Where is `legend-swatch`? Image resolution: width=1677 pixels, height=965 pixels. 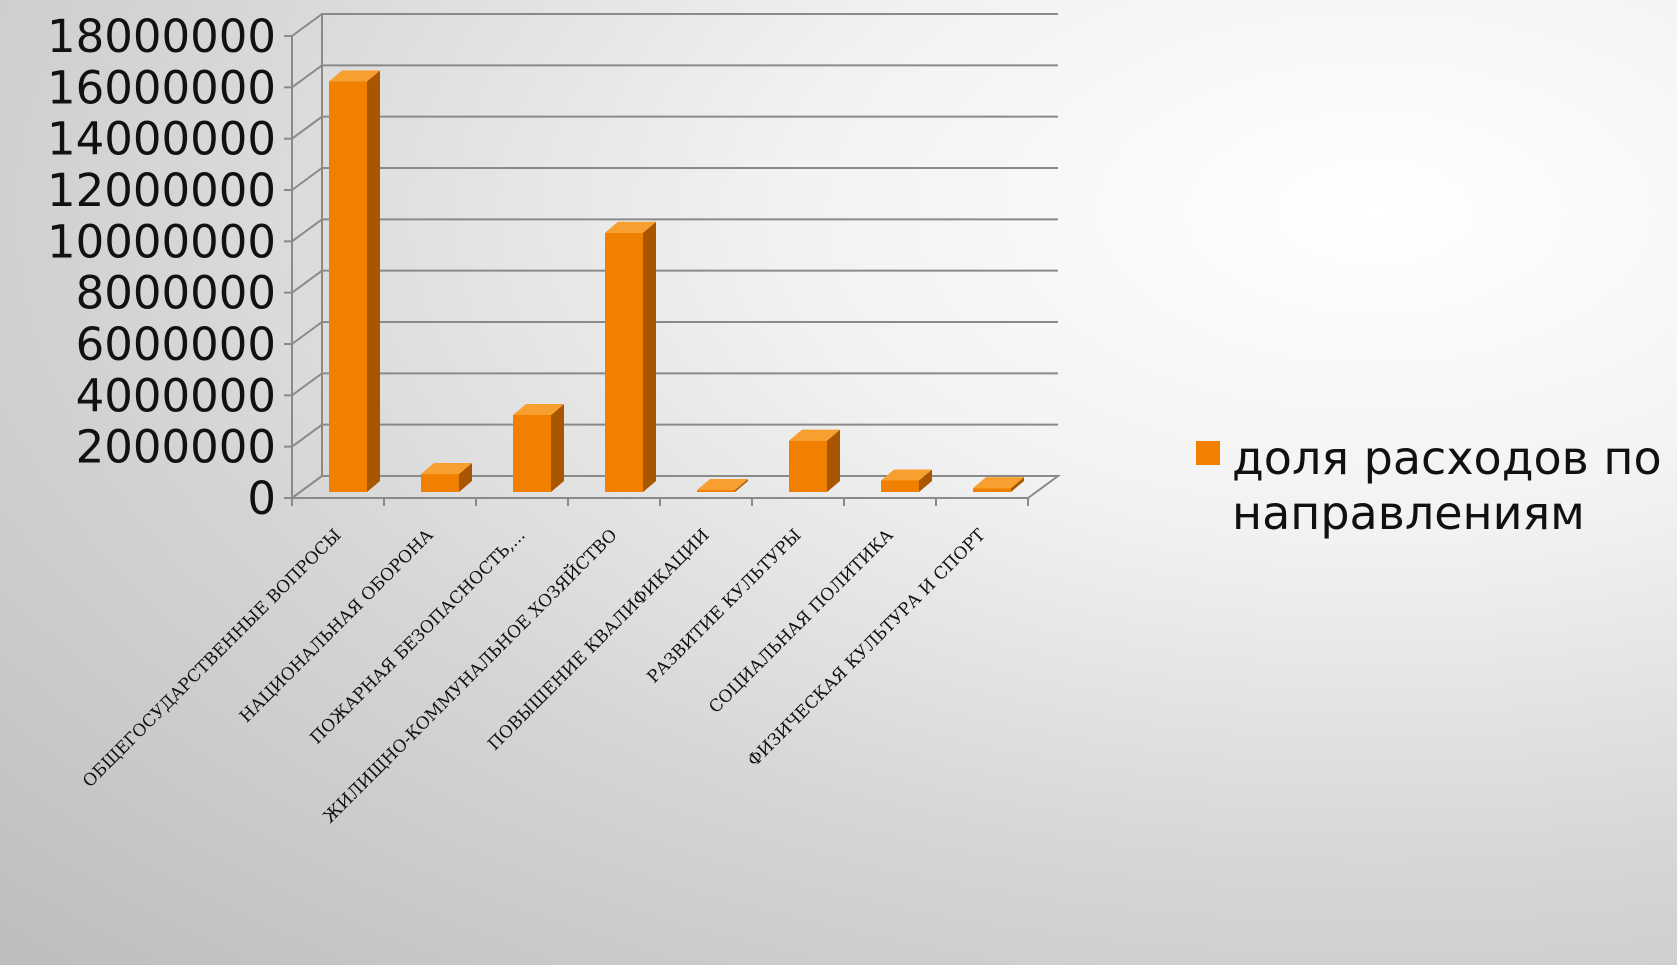
legend-swatch is located at coordinates (1208, 453).